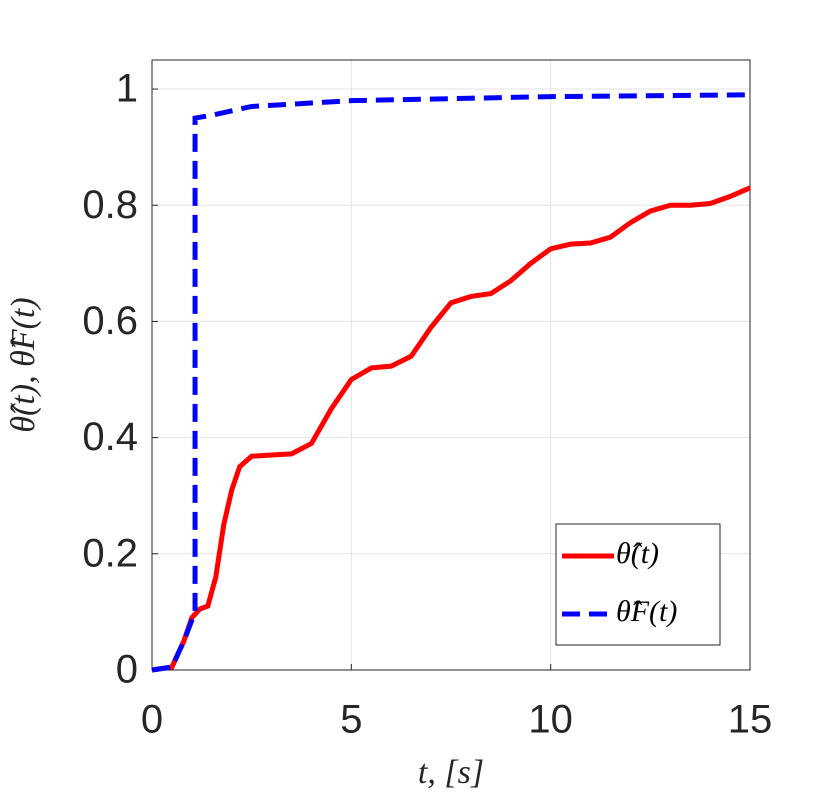 The image size is (830, 810). Describe the element at coordinates (23, 364) in the screenshot. I see `y-axis-label: θ̂(t), θ̂F(t)` at that location.